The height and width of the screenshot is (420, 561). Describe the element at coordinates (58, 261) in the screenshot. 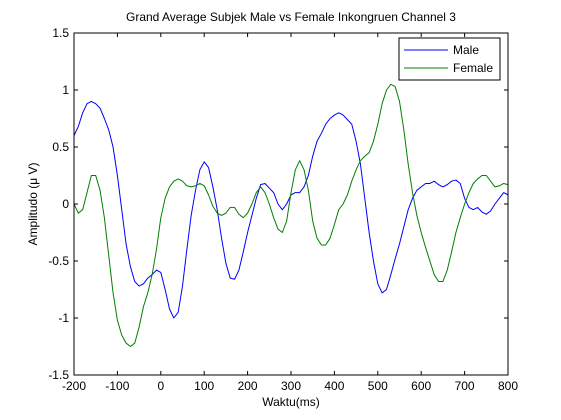

I see `y-tick-label: -0.5` at that location.